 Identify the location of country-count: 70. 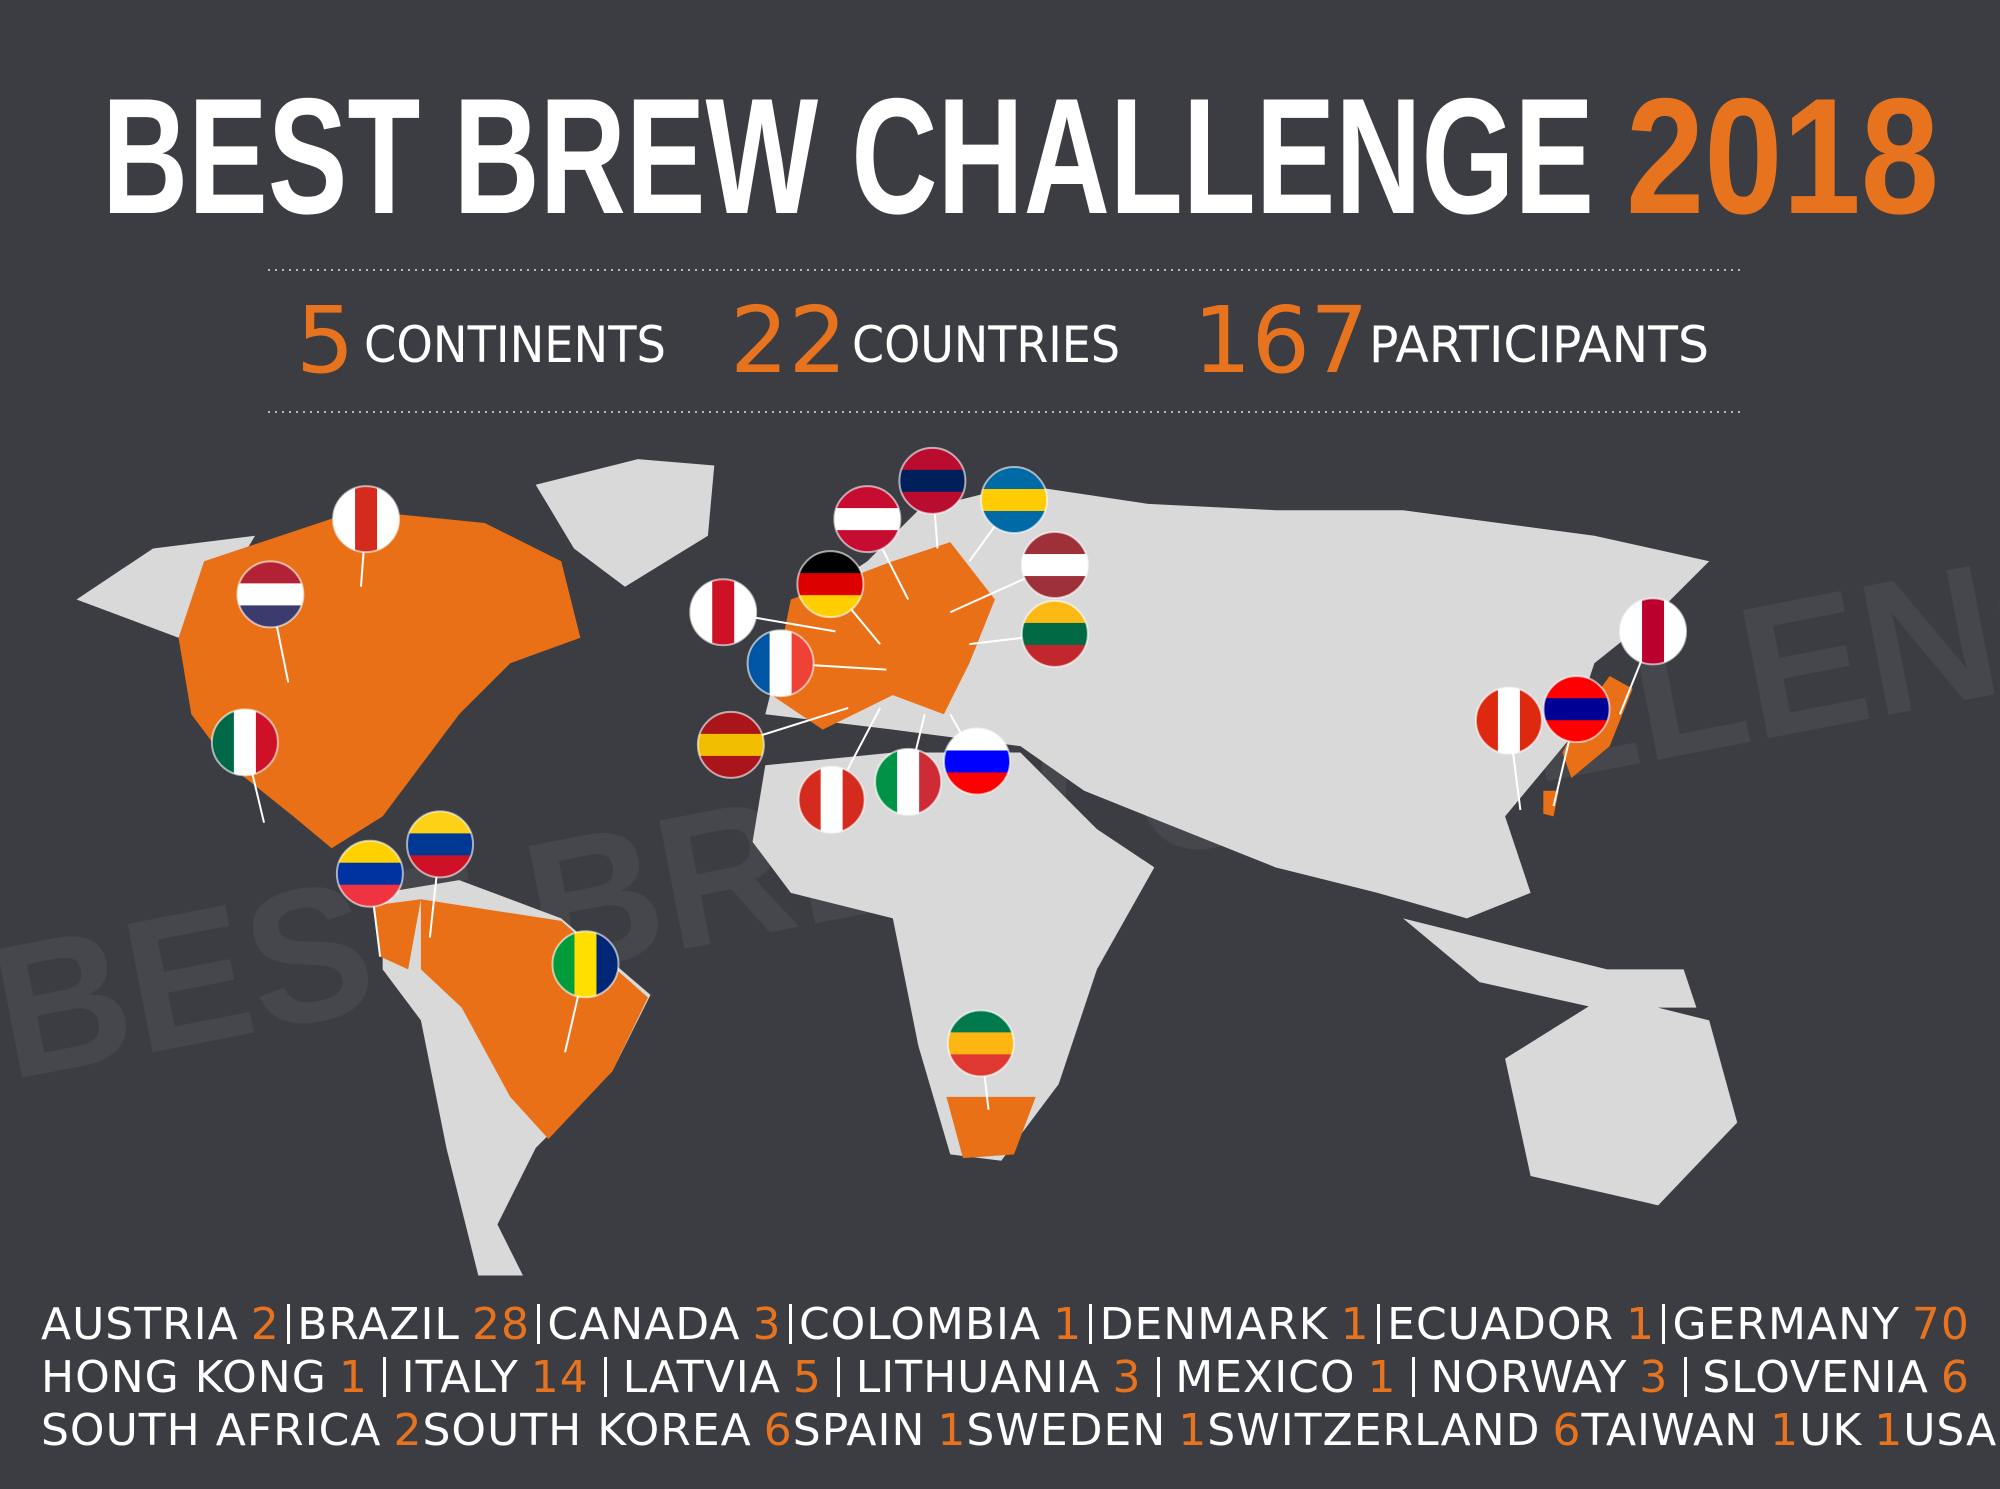
(1940, 1324).